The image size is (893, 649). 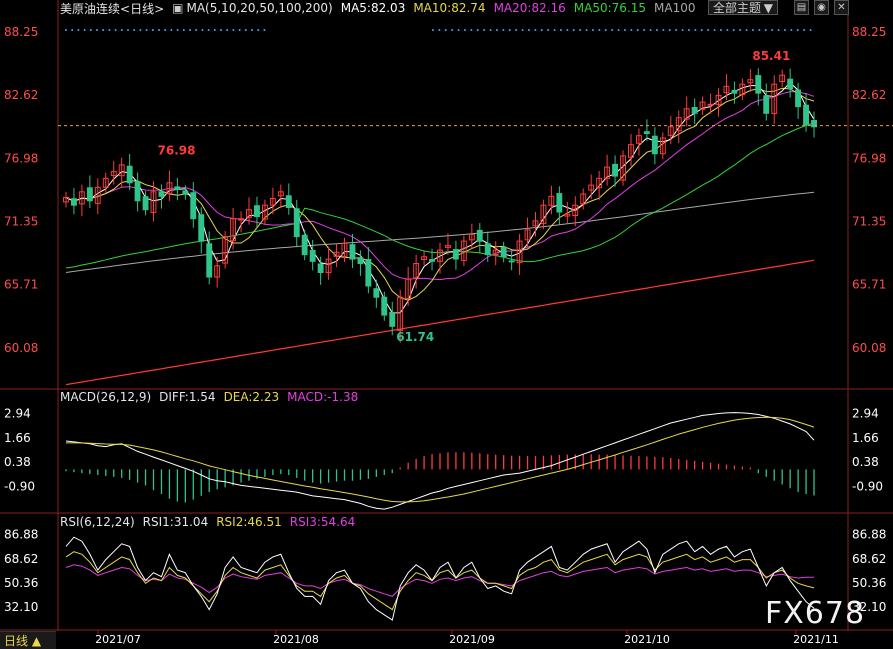 What do you see at coordinates (440, 232) in the screenshot?
I see `ma100-line` at bounding box center [440, 232].